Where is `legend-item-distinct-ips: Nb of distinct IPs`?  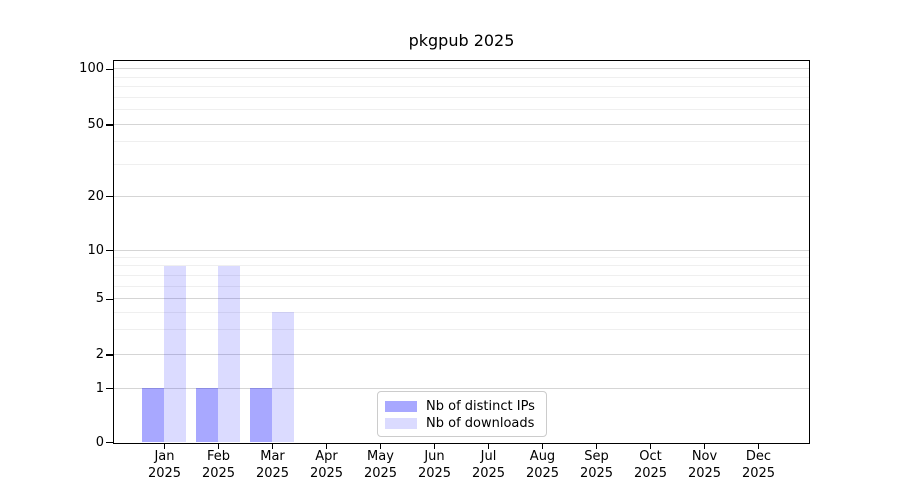 legend-item-distinct-ips: Nb of distinct IPs is located at coordinates (465, 406).